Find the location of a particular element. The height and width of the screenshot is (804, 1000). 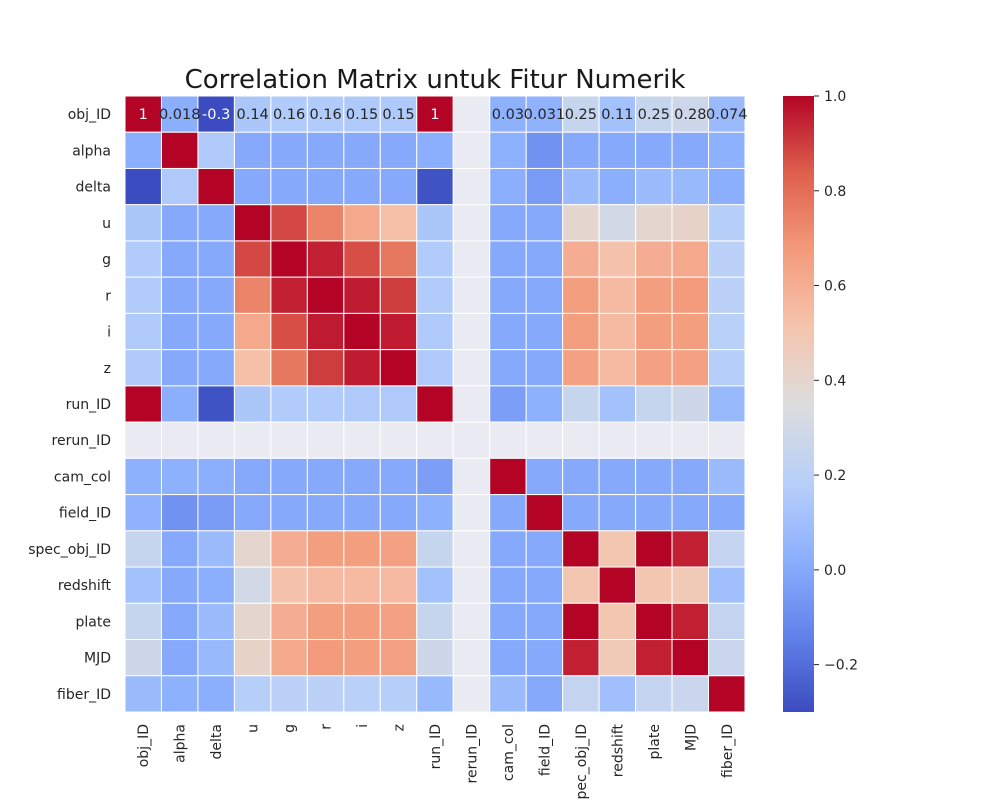

column-label: fiber_ID is located at coordinates (728, 751).